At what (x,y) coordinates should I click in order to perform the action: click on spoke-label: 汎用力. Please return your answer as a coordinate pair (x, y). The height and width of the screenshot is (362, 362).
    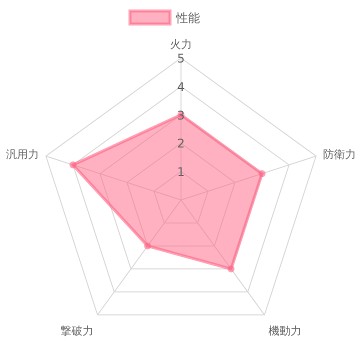
    Looking at the image, I should click on (23, 154).